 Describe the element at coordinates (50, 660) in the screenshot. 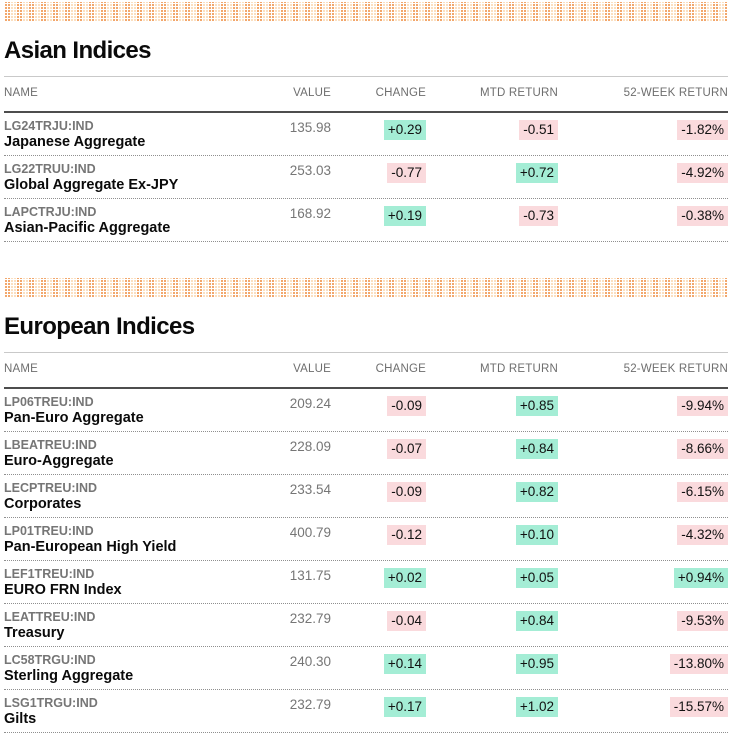

I see `row-ticker: LC58TRGU:IND` at that location.